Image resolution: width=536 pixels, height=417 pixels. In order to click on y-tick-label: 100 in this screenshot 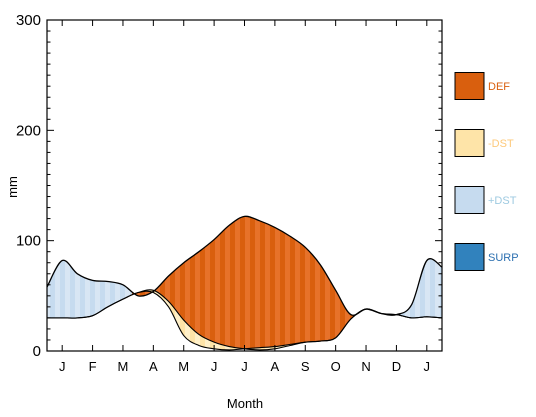, I will do `click(28, 241)`.